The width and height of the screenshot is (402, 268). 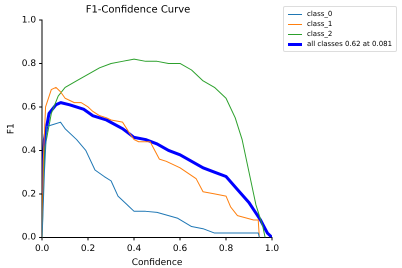 What do you see at coordinates (226, 249) in the screenshot?
I see `x-tick-label: 0.8` at bounding box center [226, 249].